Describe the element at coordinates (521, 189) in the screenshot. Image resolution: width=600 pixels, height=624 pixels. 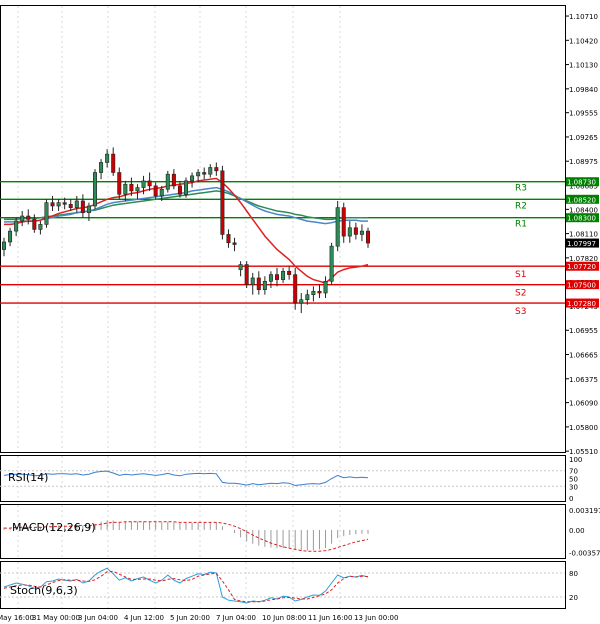
I see `level-label-r3: R3` at that location.